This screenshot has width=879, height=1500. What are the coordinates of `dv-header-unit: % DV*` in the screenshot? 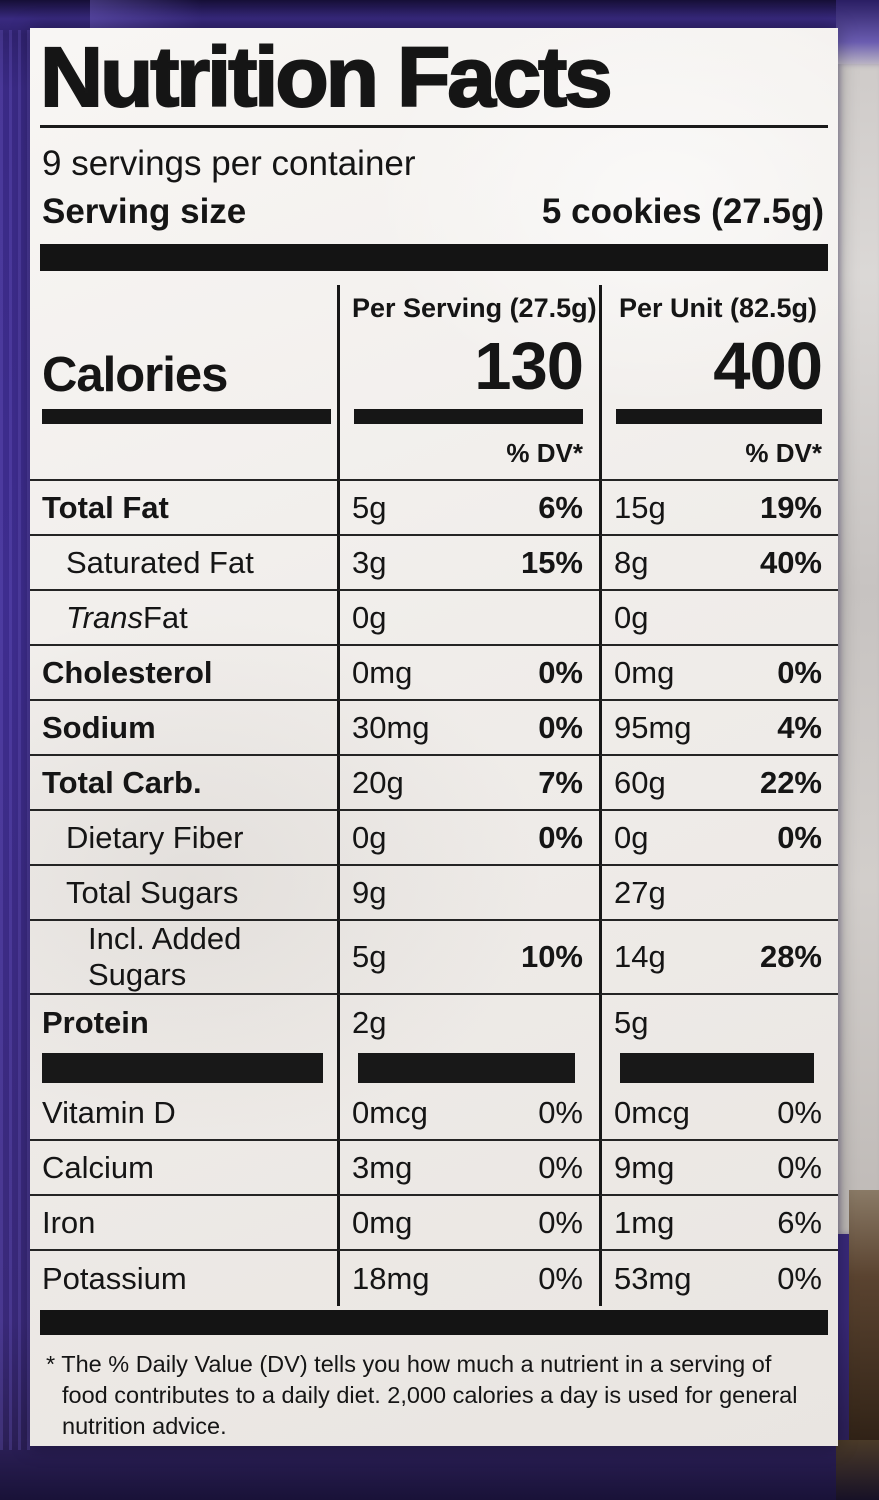 It's located at (718, 454).